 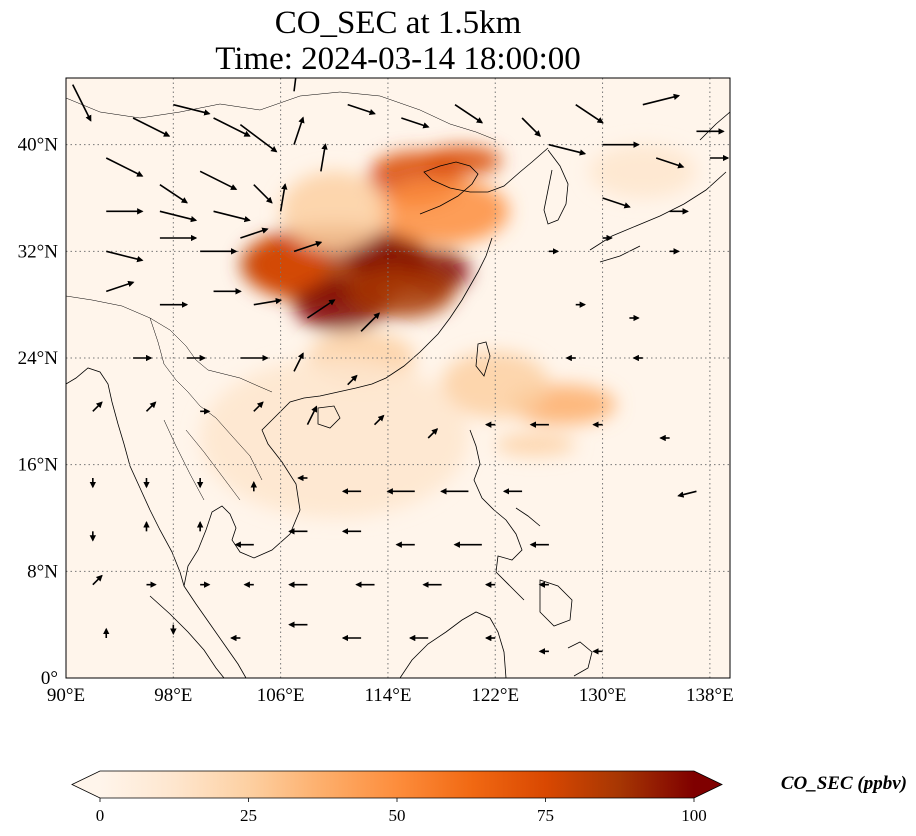 I want to click on lon-tick-label: 122°E, so click(x=495, y=695).